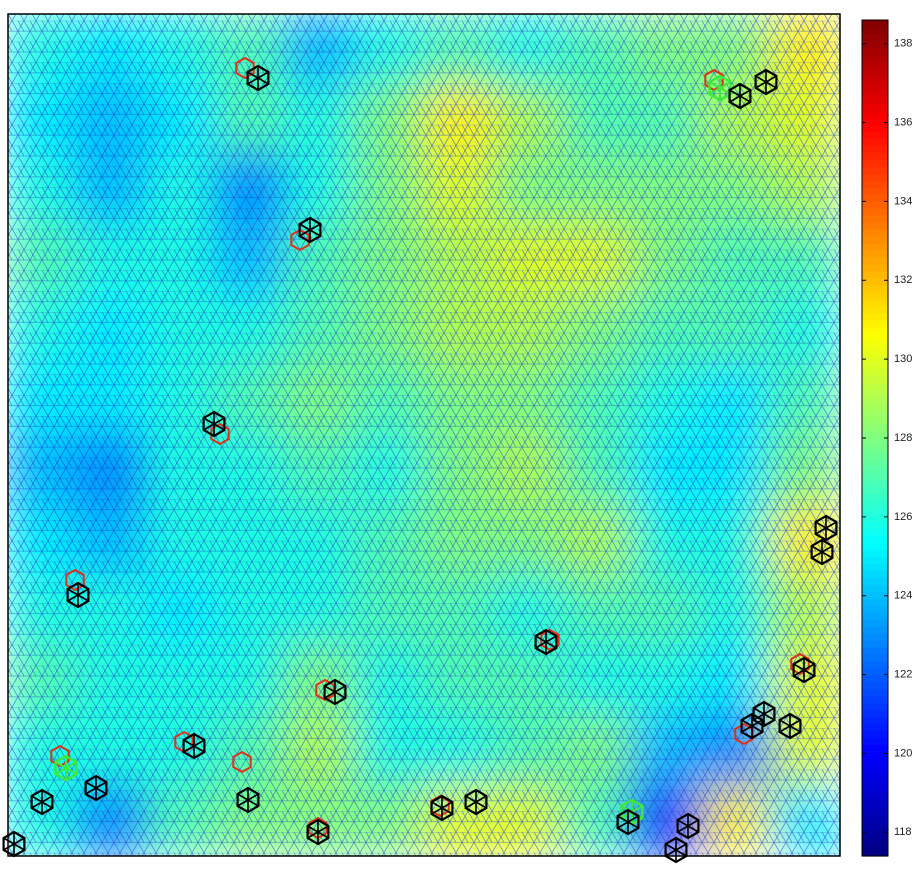 Image resolution: width=914 pixels, height=889 pixels. I want to click on colorbar-tick-label: 124, so click(903, 596).